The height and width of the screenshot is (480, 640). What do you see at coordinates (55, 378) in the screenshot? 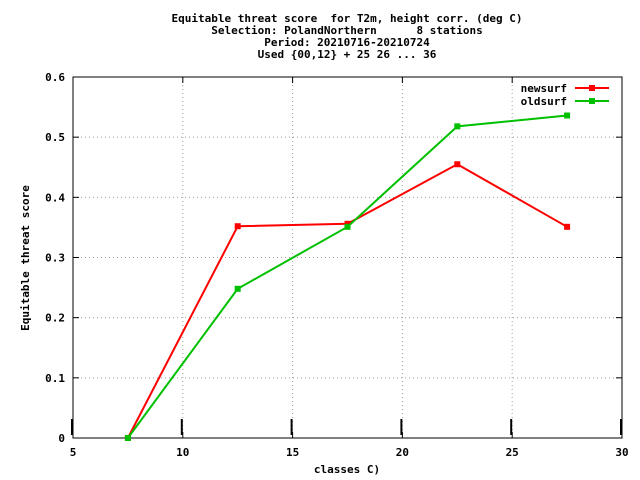
I see `y-tick-label: 0.1` at bounding box center [55, 378].